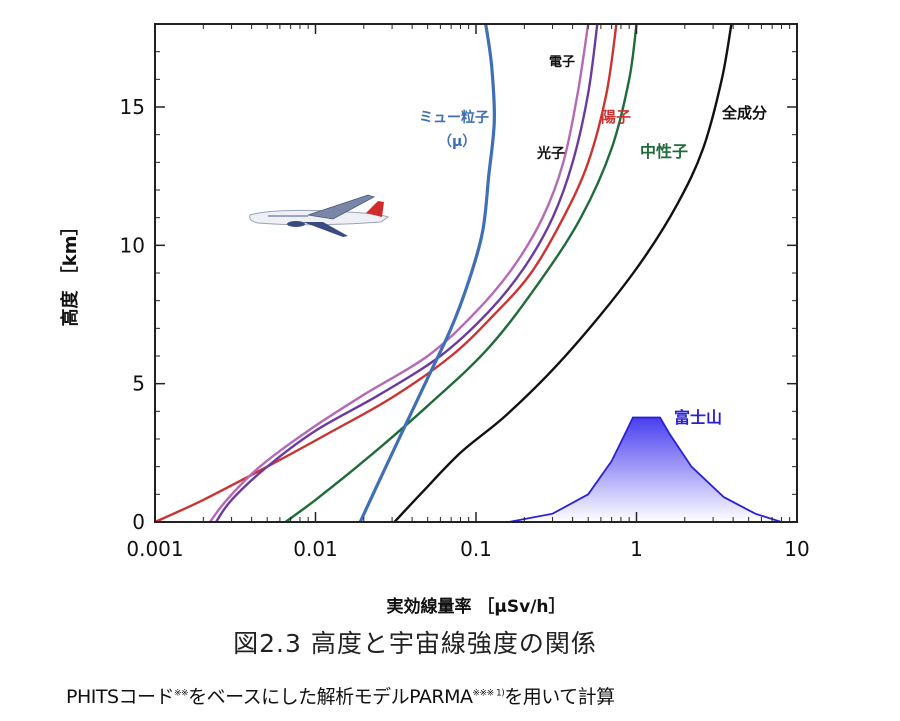  Describe the element at coordinates (457, 142) in the screenshot. I see `label-muon-symbol: （μ）` at that location.